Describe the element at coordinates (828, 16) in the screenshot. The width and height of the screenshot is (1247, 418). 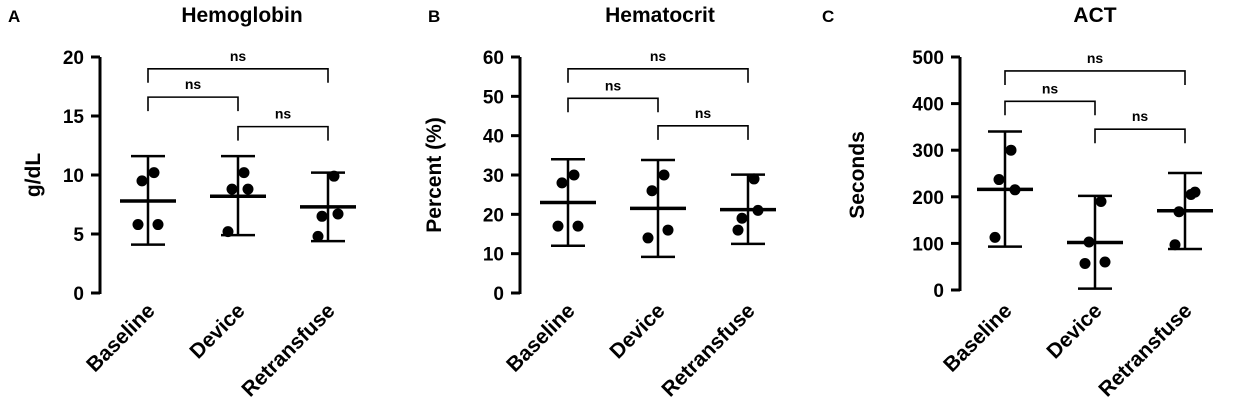
I see `panel-c-letter: C` at that location.